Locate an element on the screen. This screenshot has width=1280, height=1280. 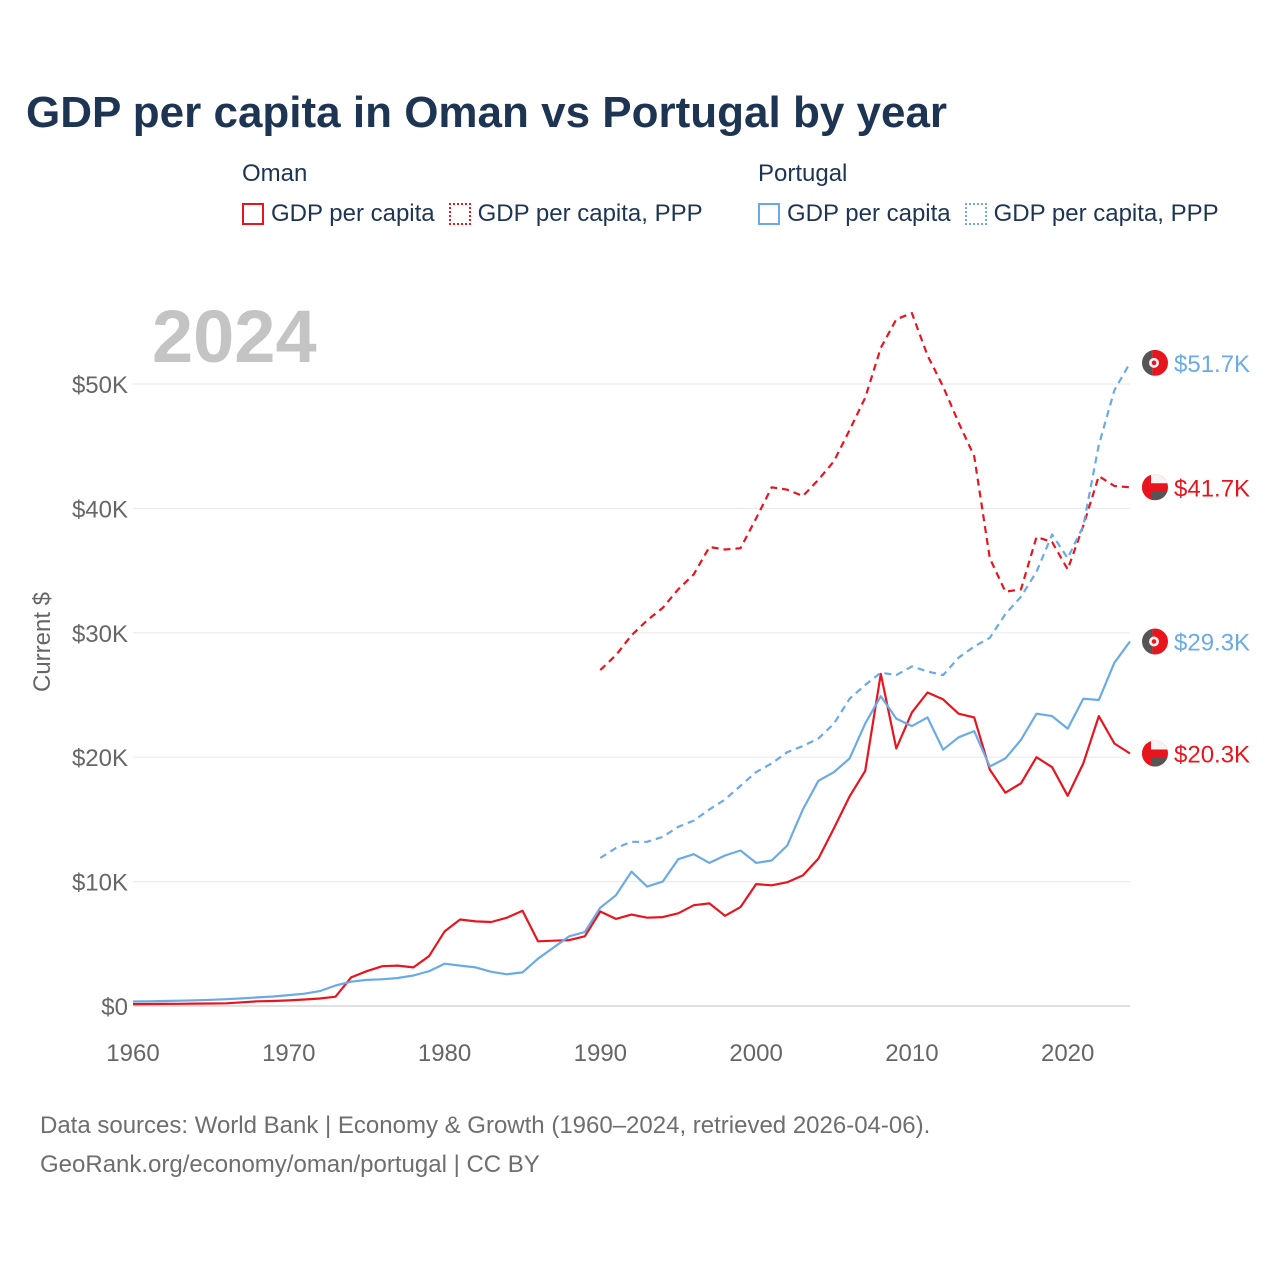
x-tick-label: 1980 is located at coordinates (444, 1053).